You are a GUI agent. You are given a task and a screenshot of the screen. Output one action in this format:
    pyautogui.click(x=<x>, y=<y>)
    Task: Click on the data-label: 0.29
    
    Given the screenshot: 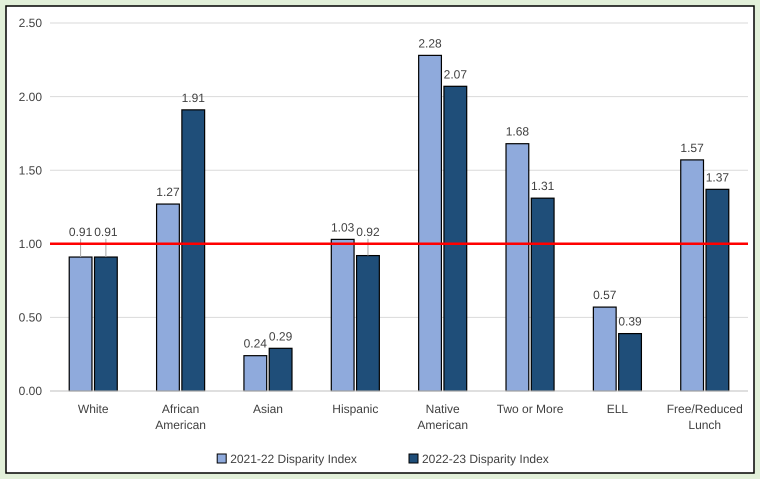 What is the action you would take?
    pyautogui.click(x=280, y=336)
    